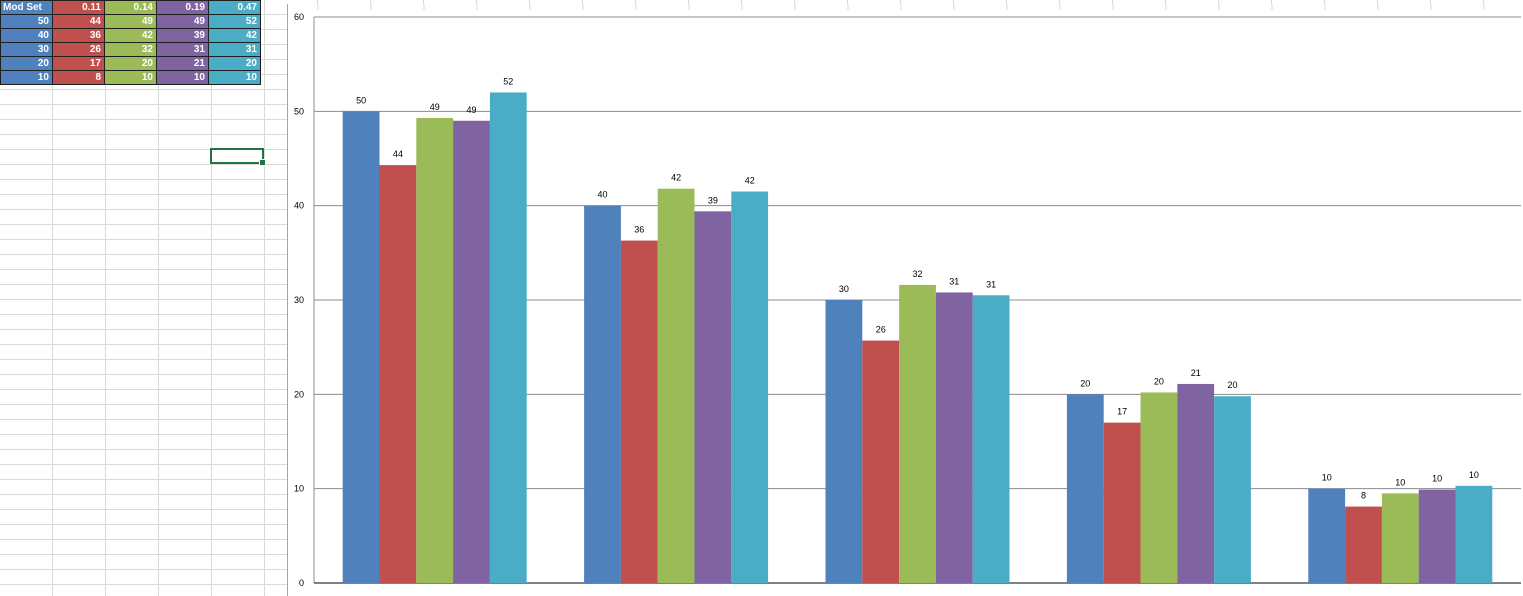  I want to click on data-label: 36, so click(639, 230).